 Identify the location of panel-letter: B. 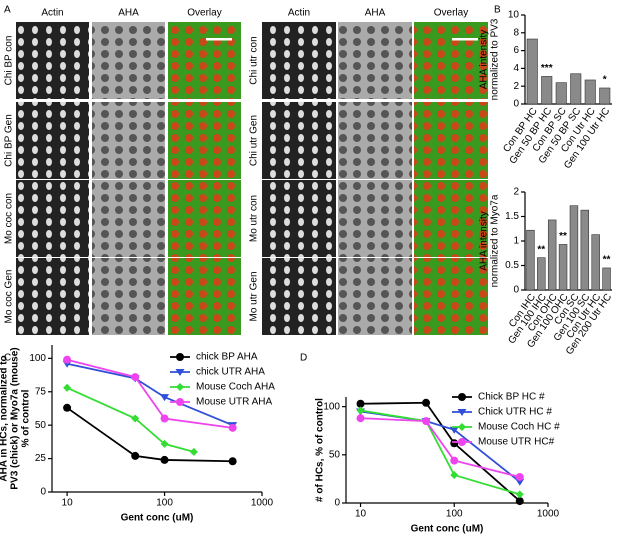
(497, 10).